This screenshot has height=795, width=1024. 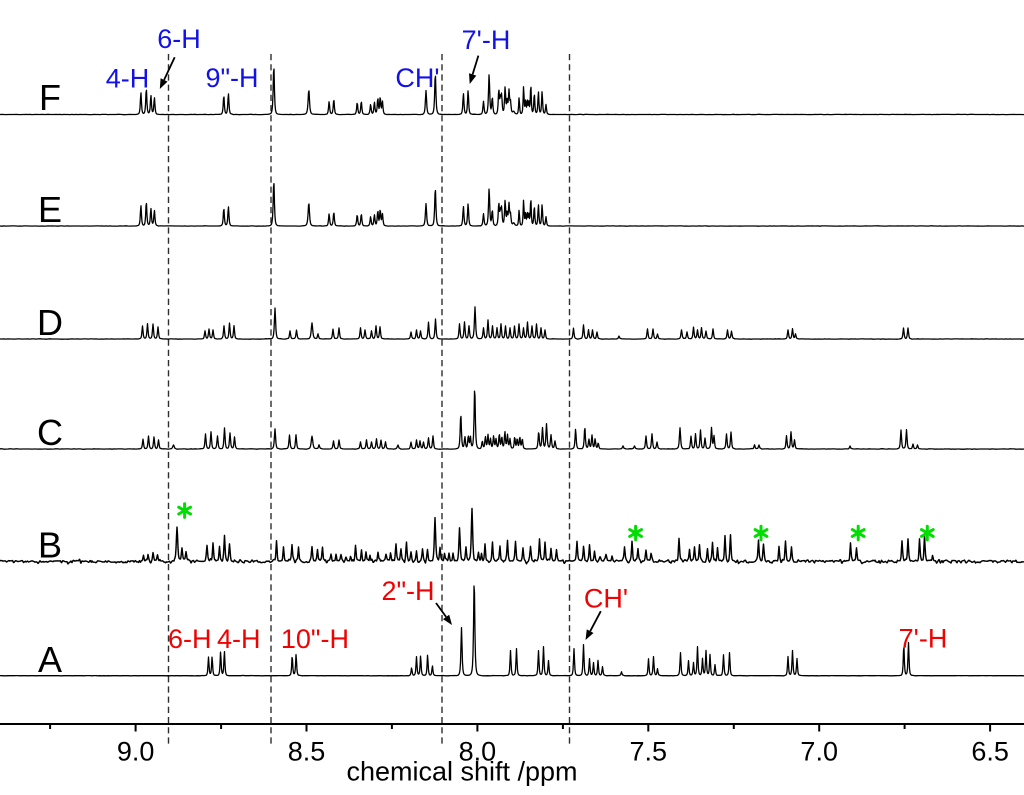 What do you see at coordinates (990, 752) in the screenshot?
I see `svg-text: 6.5` at bounding box center [990, 752].